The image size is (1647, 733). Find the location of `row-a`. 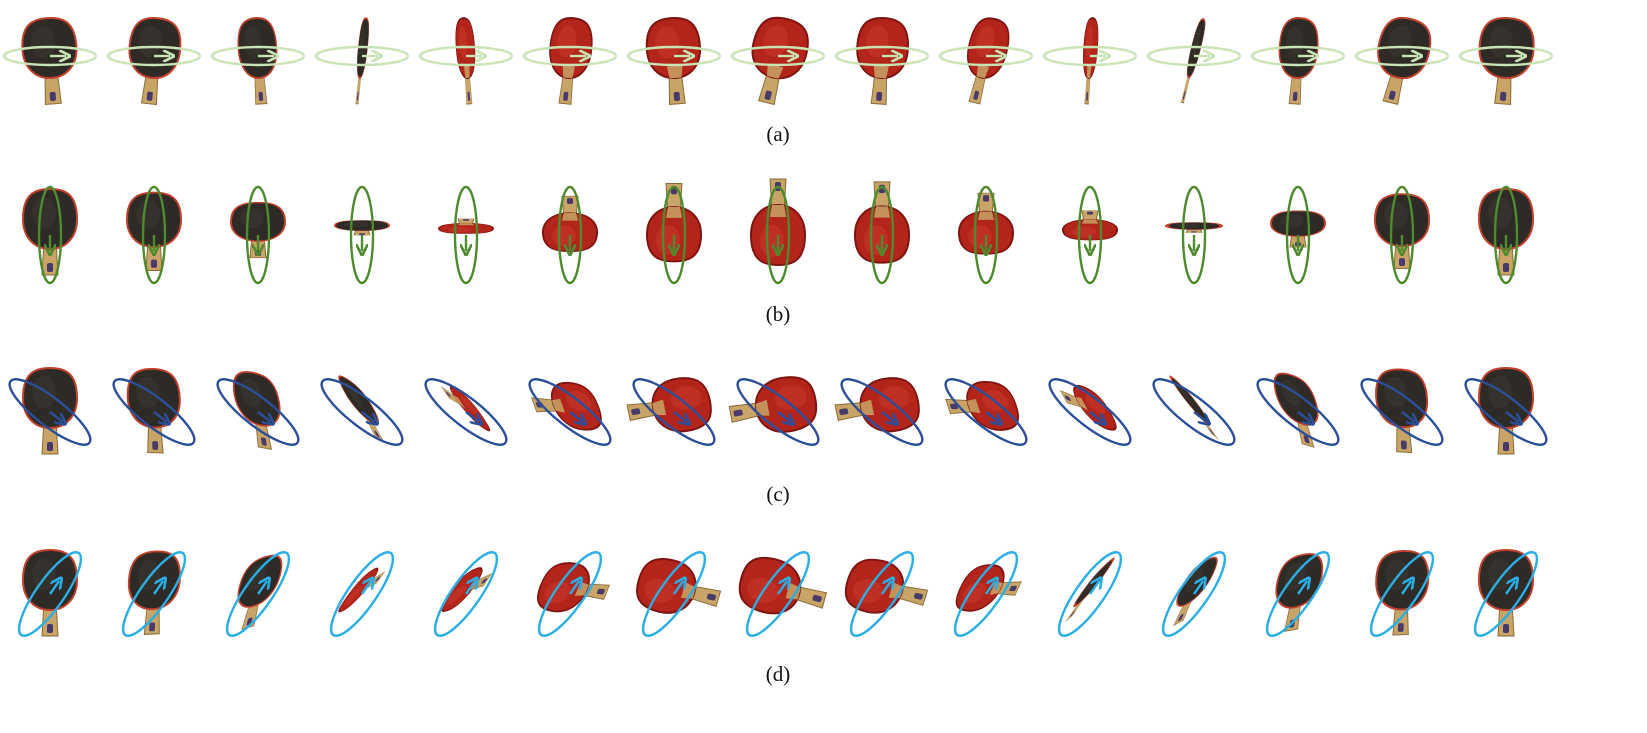

row-a is located at coordinates (778, 61).